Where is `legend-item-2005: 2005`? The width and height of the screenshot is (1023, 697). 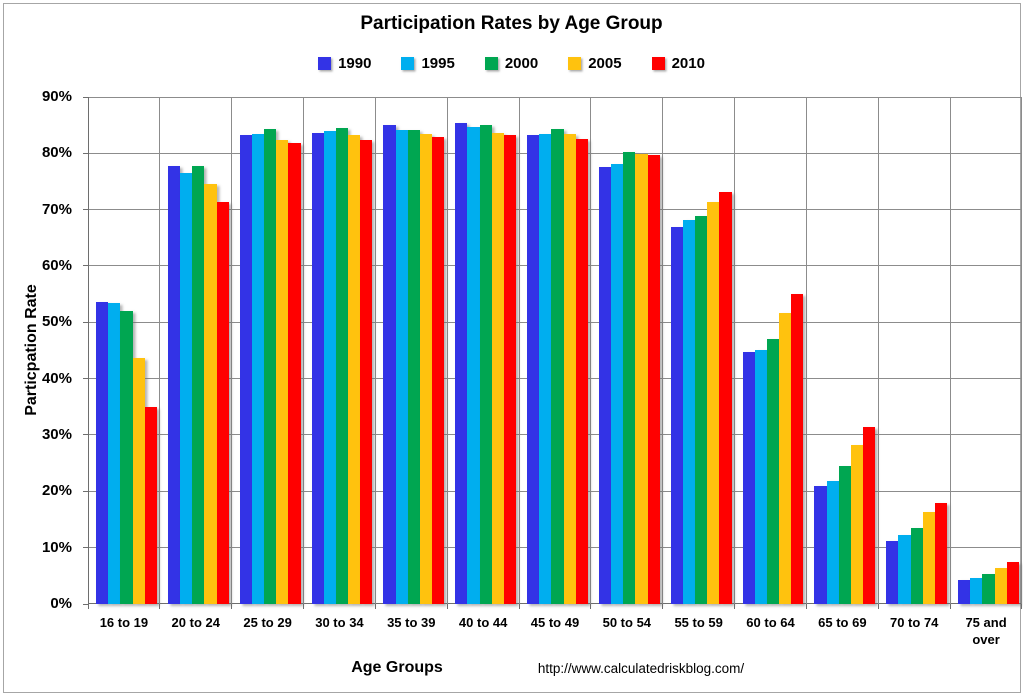
legend-item-2005: 2005 is located at coordinates (595, 63).